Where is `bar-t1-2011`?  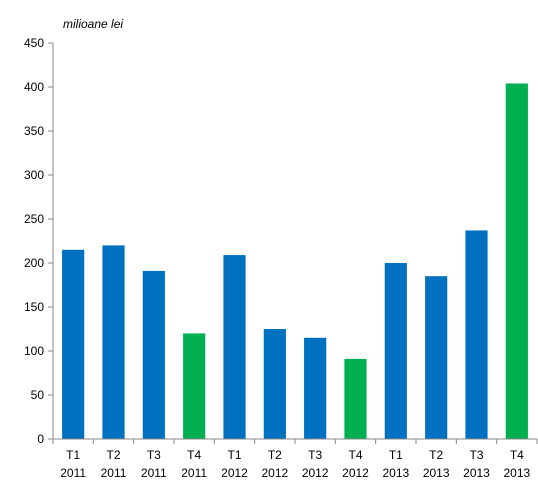 bar-t1-2011 is located at coordinates (73, 344).